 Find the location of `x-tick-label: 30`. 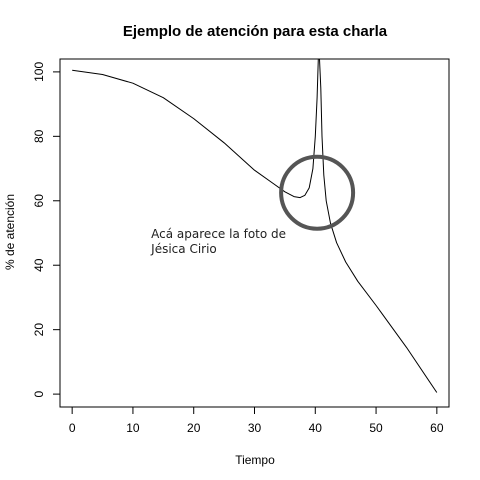

x-tick-label: 30 is located at coordinates (255, 428).